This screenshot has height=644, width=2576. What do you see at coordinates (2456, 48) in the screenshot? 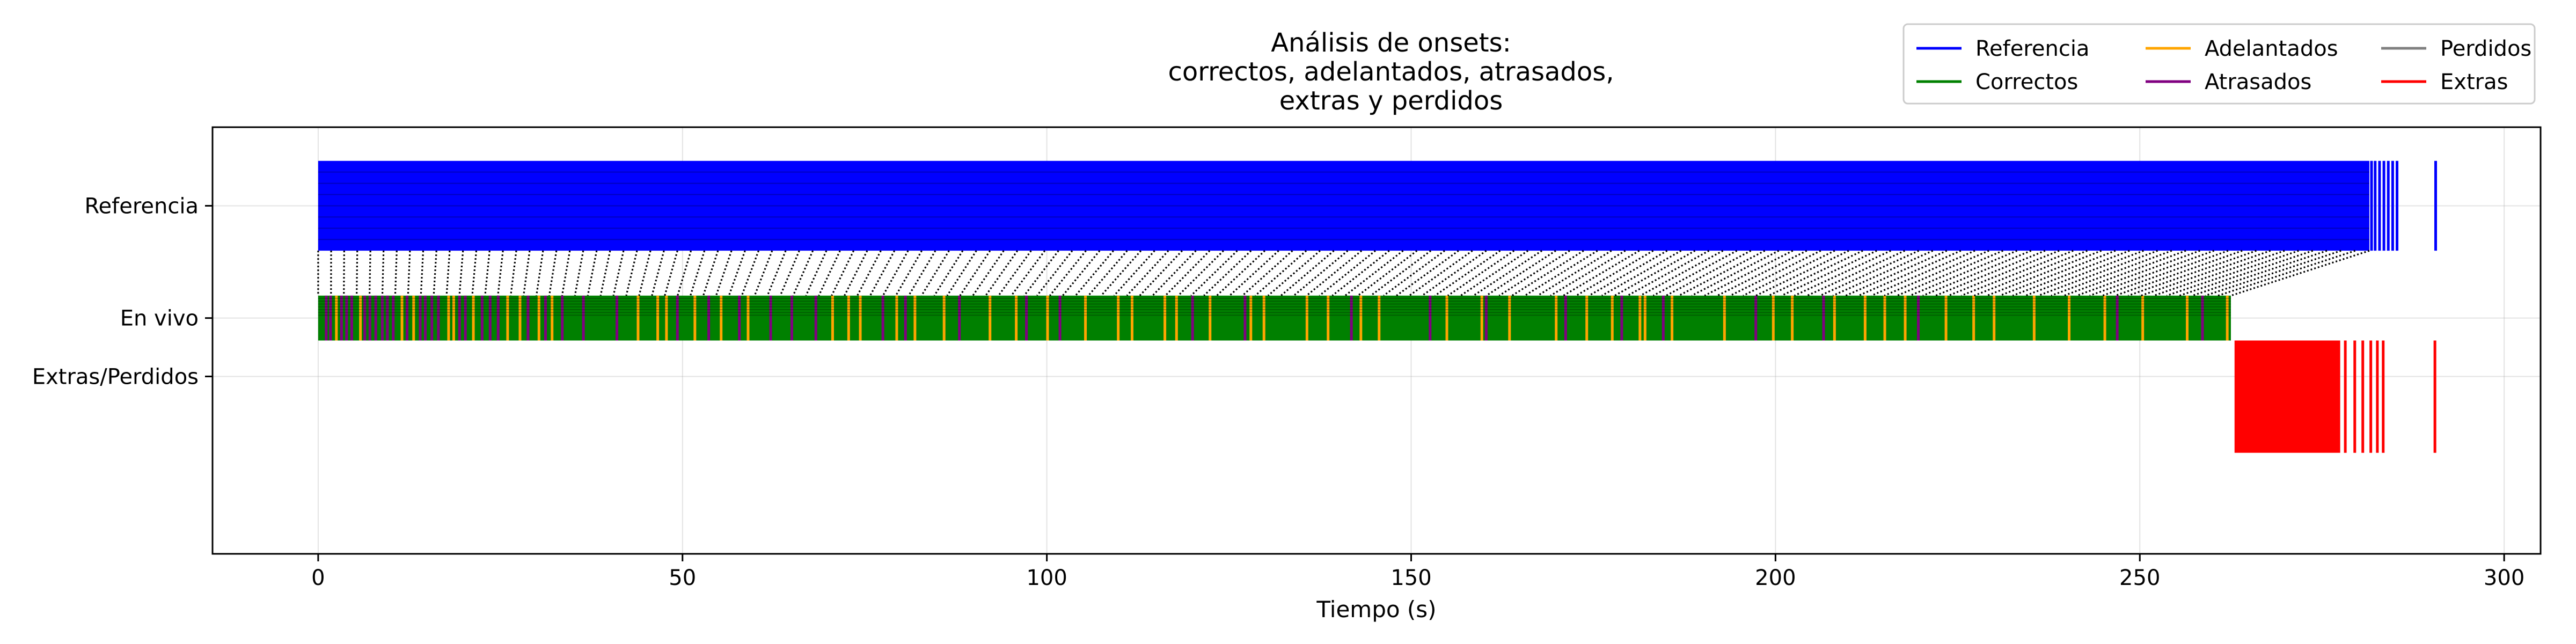
I see `legend-entry: Perdidos` at bounding box center [2456, 48].